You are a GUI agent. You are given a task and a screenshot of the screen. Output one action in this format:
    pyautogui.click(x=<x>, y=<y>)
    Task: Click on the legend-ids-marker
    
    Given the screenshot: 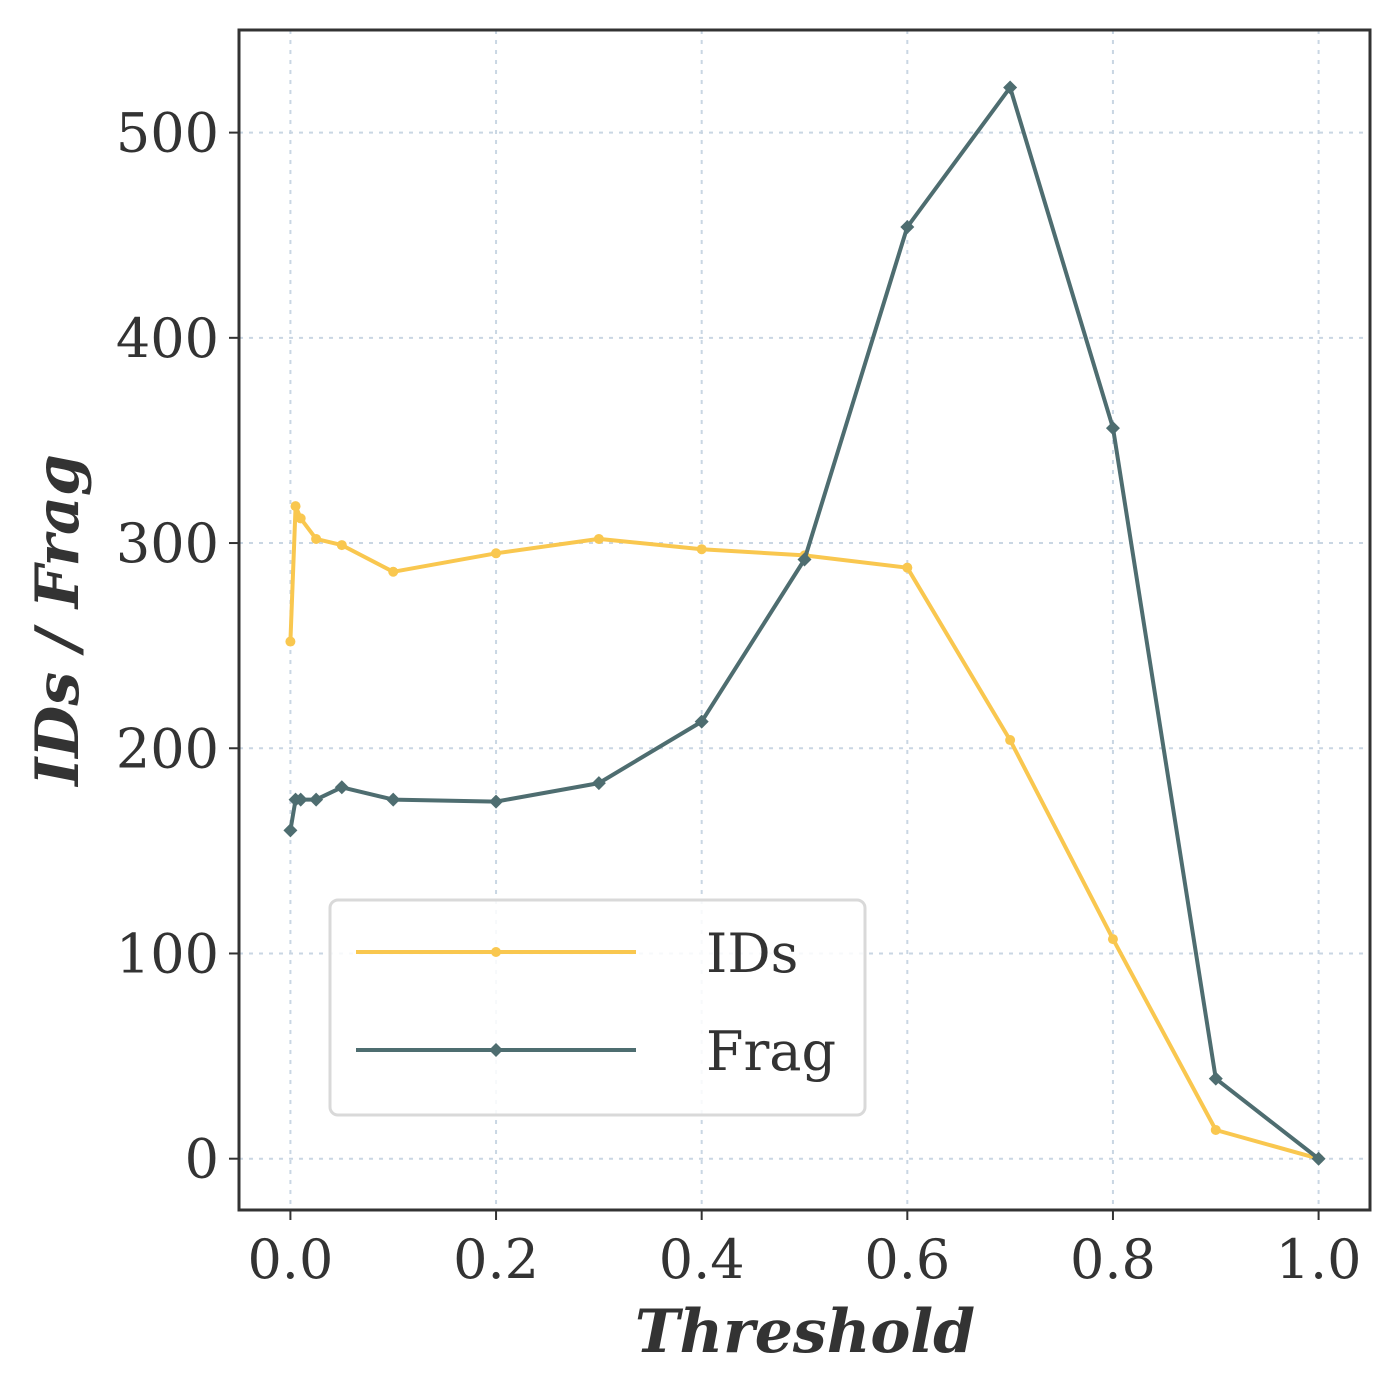 What is the action you would take?
    pyautogui.click(x=496, y=952)
    